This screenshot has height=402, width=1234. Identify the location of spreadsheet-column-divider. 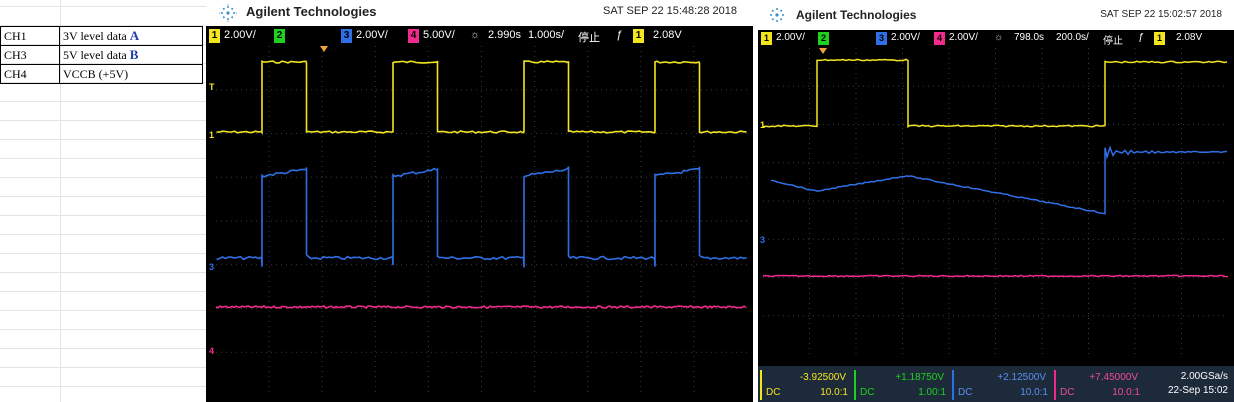
(60, 201).